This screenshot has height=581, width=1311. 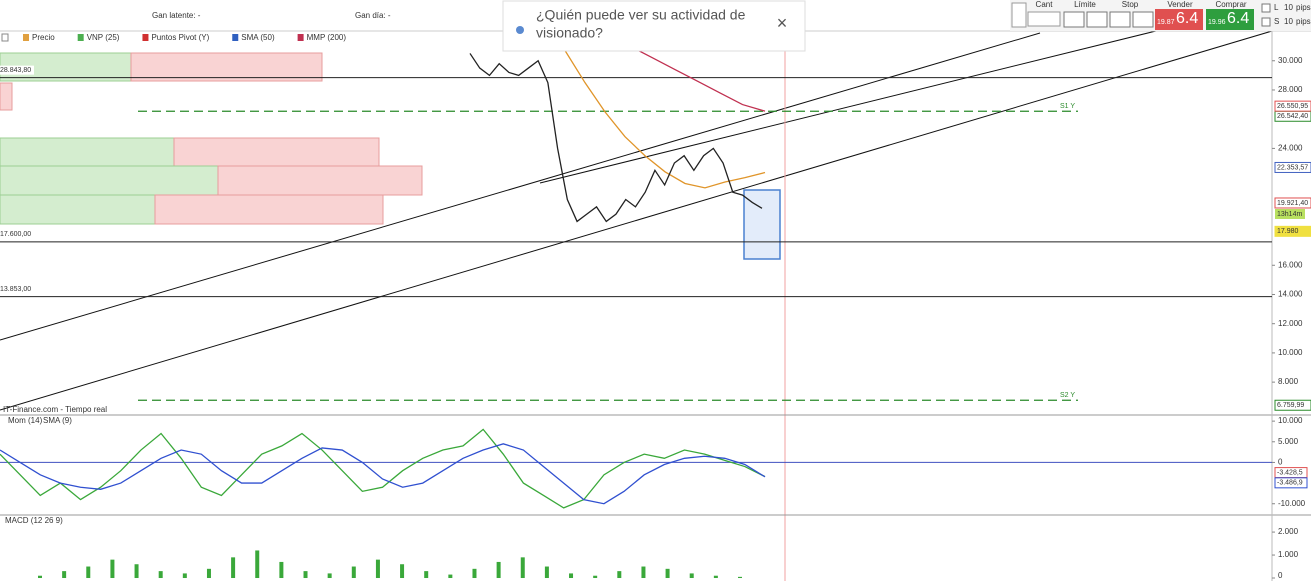 I want to click on sma50-line, so click(x=665, y=119).